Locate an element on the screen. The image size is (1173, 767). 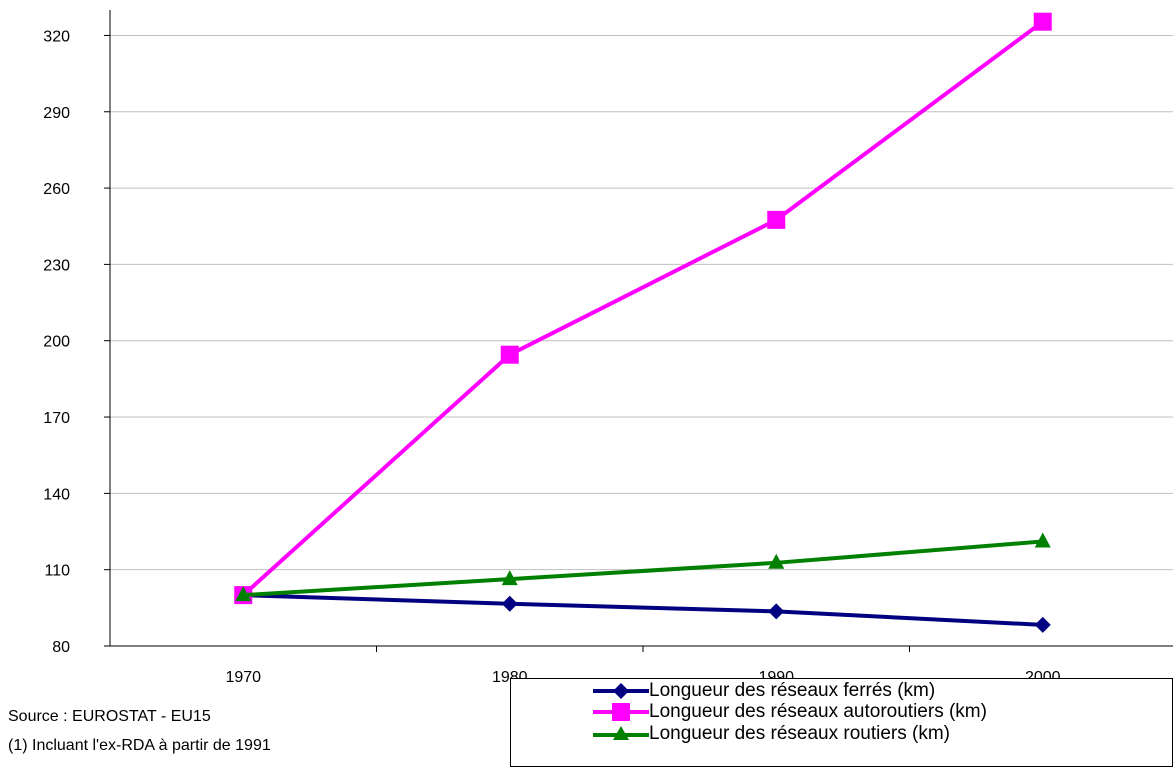
y-tick-label: 200 is located at coordinates (56, 342).